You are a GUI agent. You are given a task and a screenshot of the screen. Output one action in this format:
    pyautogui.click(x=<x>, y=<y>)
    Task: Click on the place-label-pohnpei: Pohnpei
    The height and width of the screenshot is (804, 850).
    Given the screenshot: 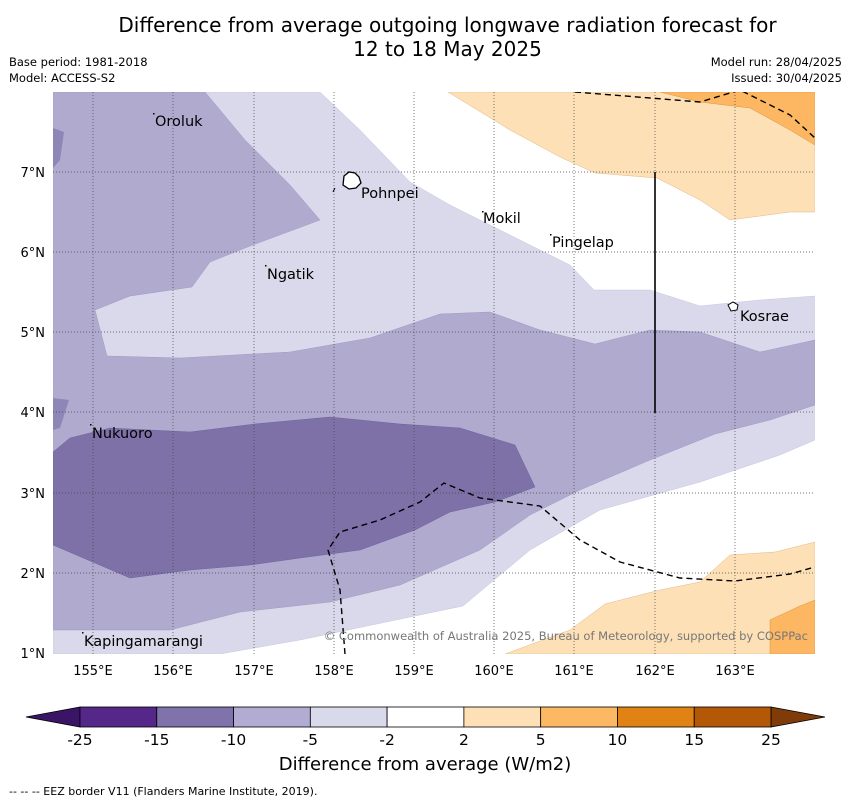 What is the action you would take?
    pyautogui.click(x=390, y=194)
    